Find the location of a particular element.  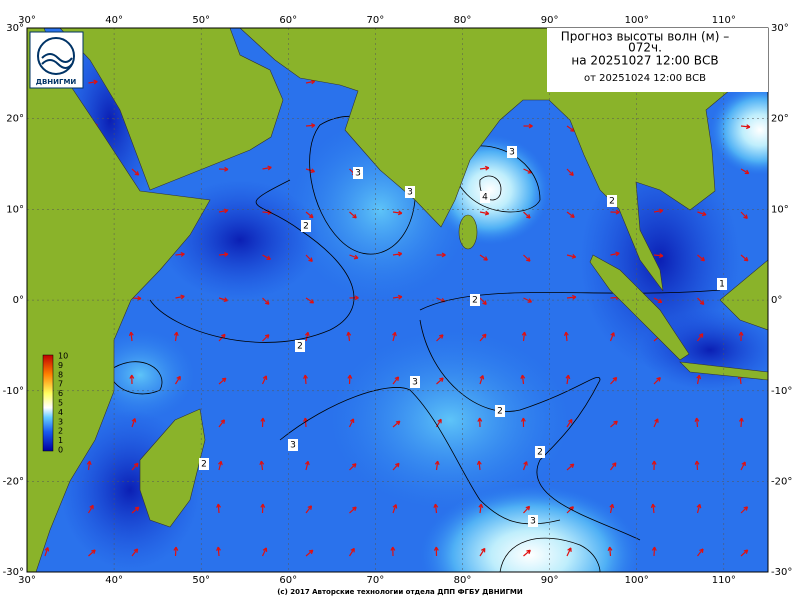

title: Прогноз высоты волн (м) – is located at coordinates (645, 37).